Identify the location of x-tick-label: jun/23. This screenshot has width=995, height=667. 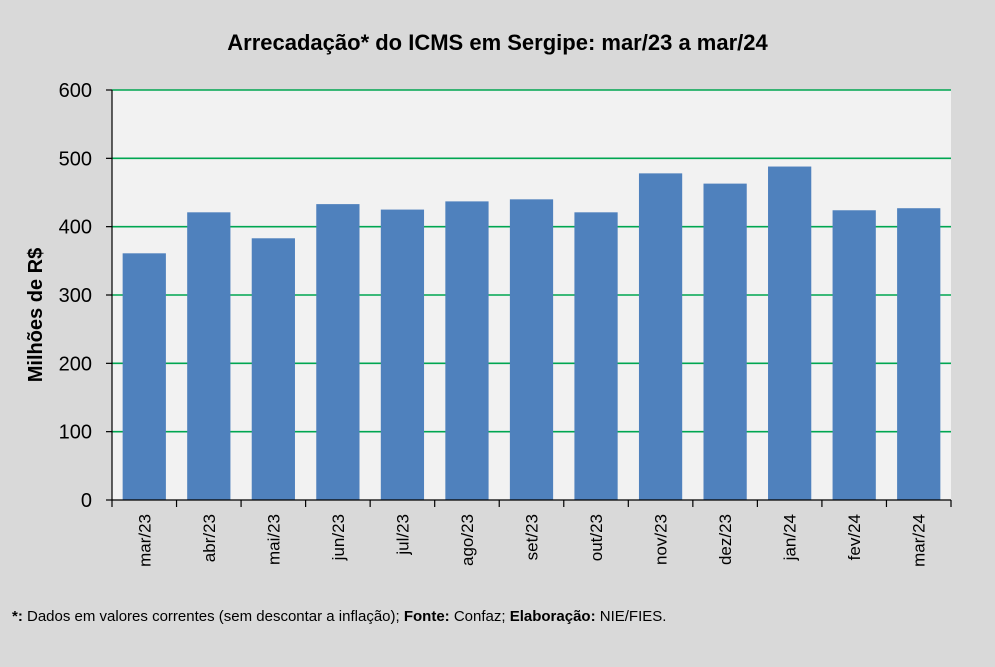
(338, 537).